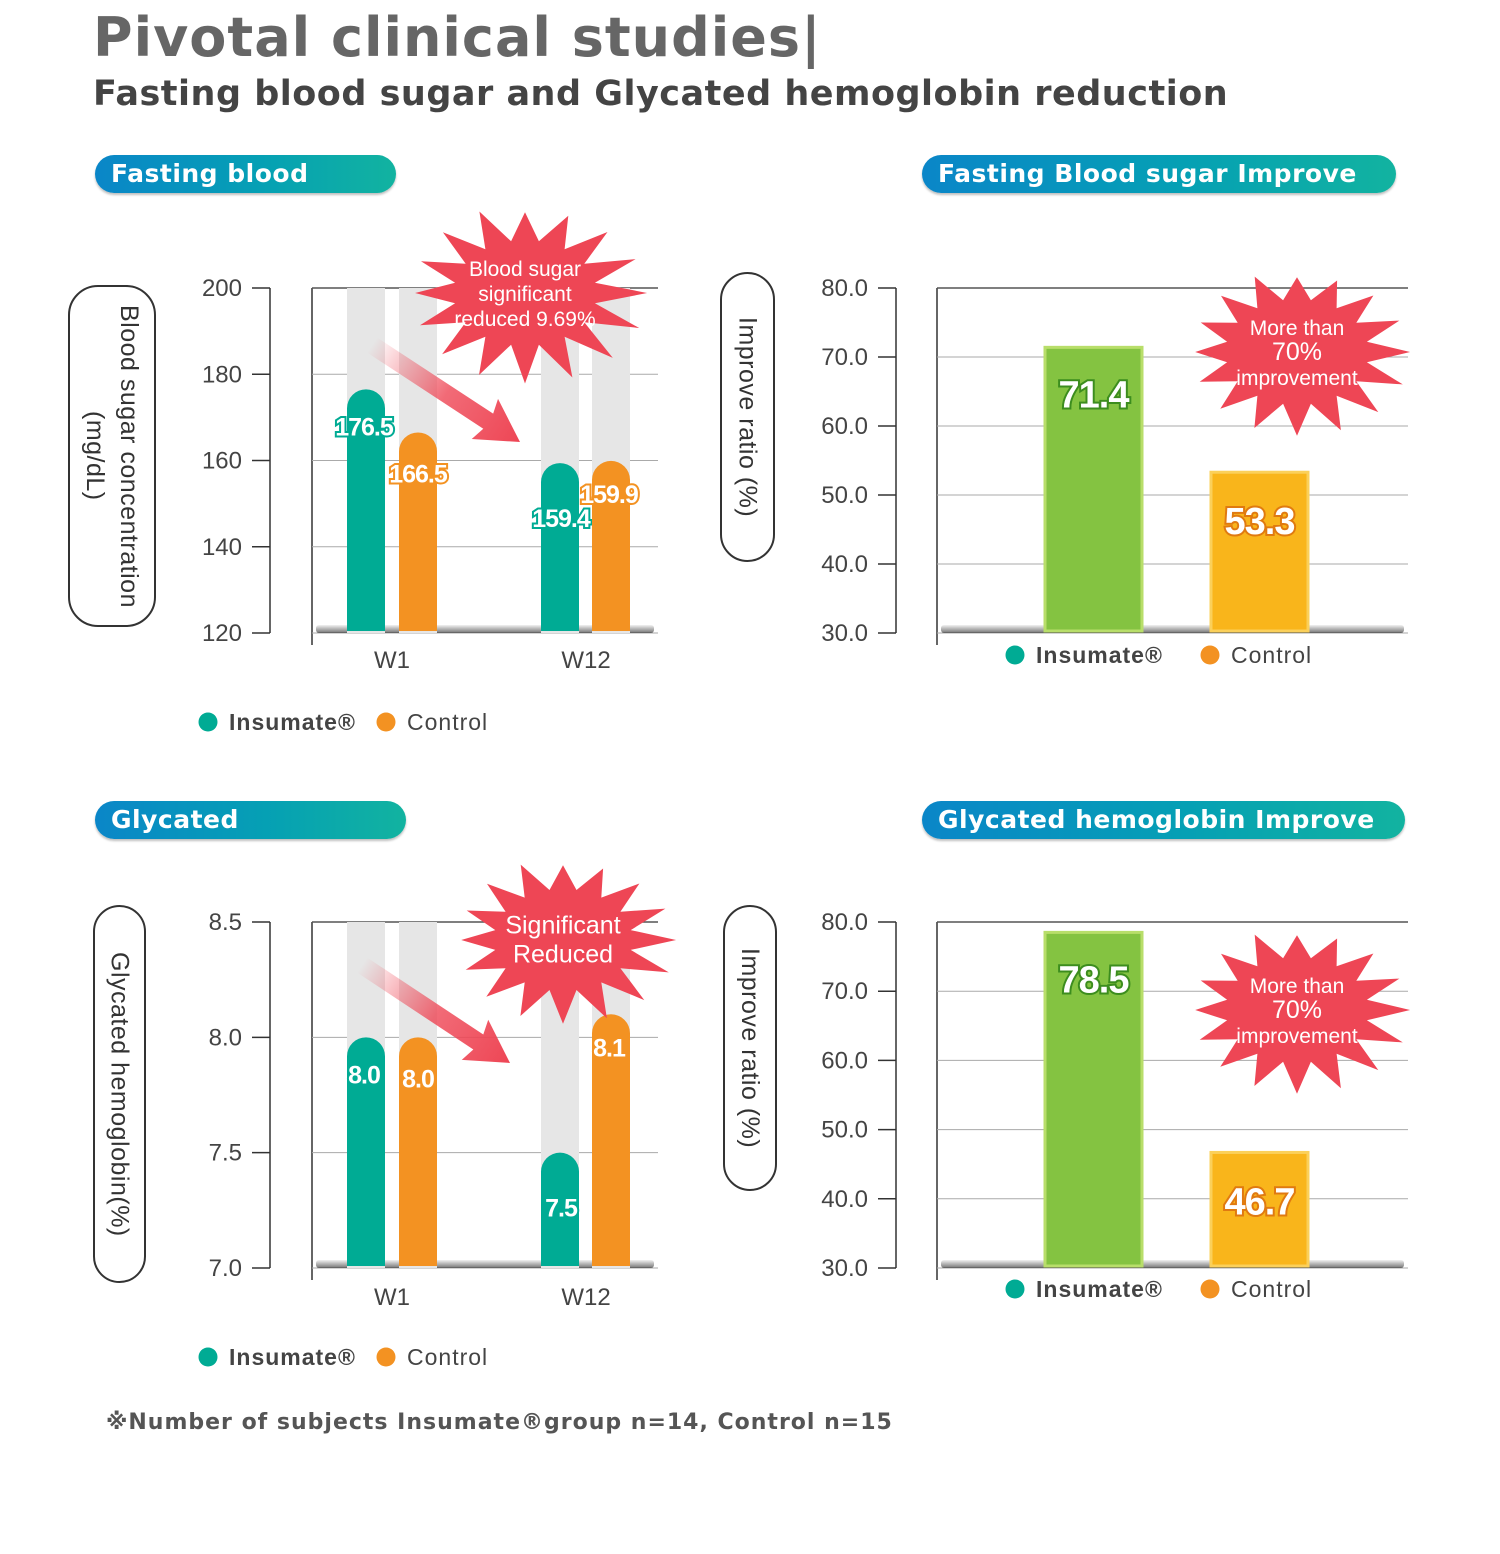  What do you see at coordinates (1260, 522) in the screenshot?
I see `data-label: 53.3` at bounding box center [1260, 522].